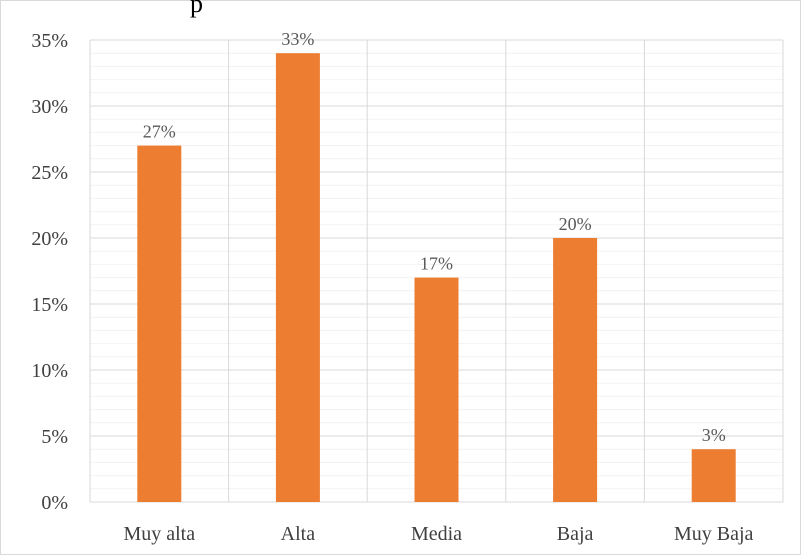 Image resolution: width=801 pixels, height=555 pixels. Describe the element at coordinates (49, 41) in the screenshot. I see `y-tick-label: 35%` at that location.